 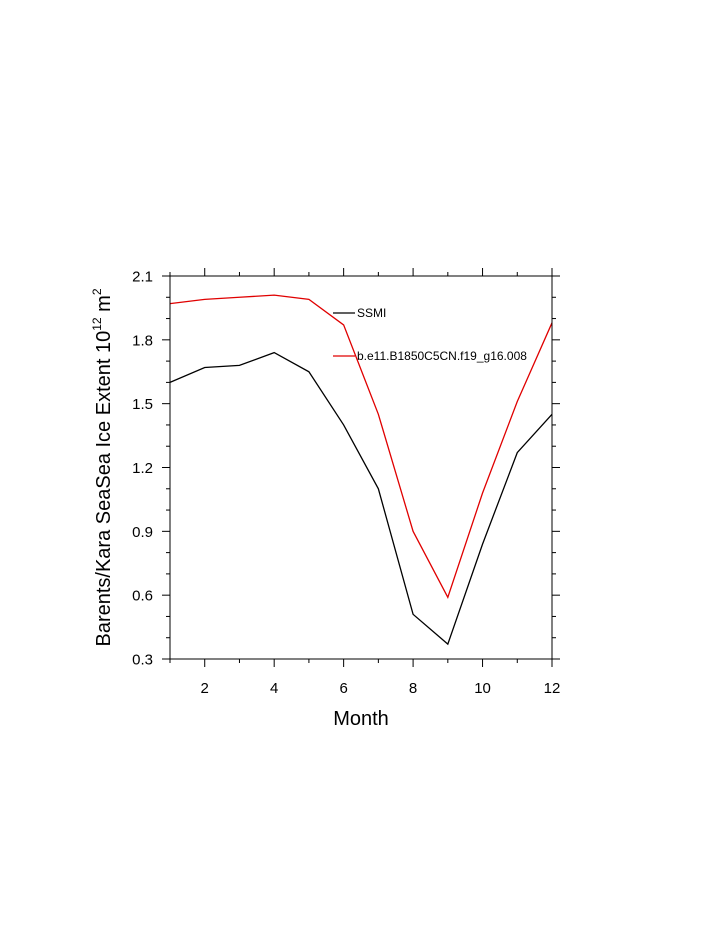 I want to click on x-tick-label: 10, so click(x=482, y=688).